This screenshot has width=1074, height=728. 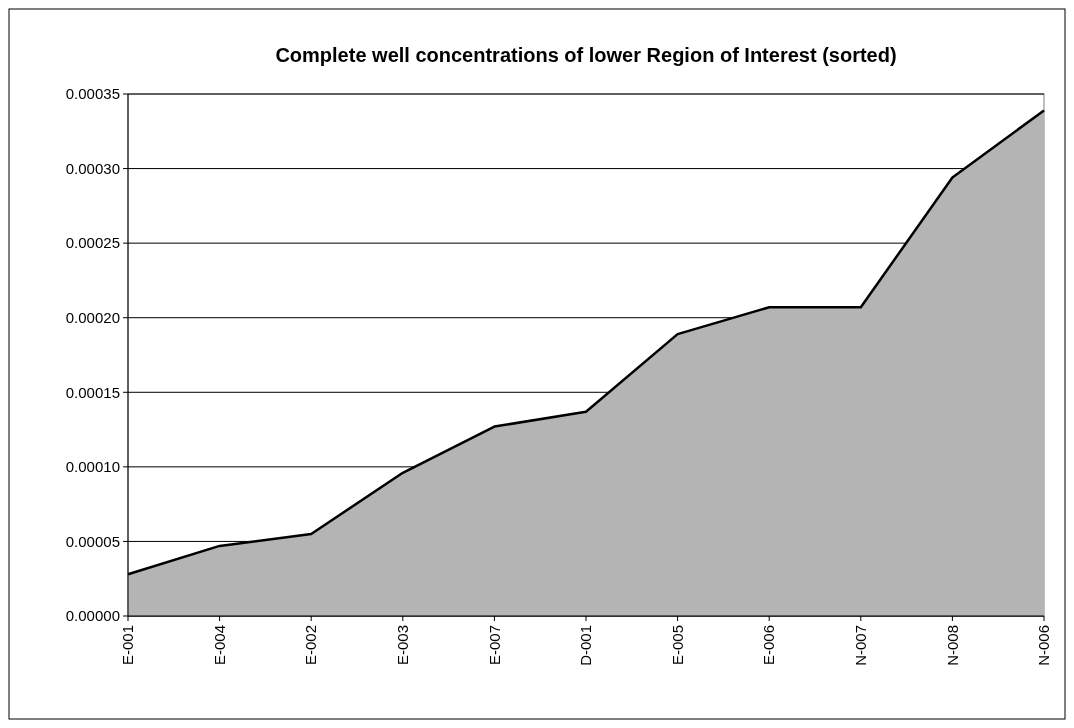 I want to click on x-tick-label: E-006, so click(x=769, y=645).